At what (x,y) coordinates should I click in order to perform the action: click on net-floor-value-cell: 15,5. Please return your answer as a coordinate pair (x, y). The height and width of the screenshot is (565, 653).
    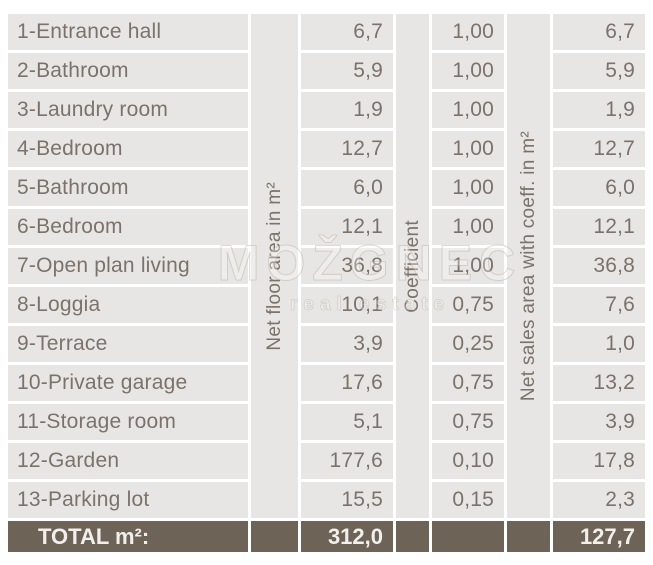
    Looking at the image, I should click on (347, 500).